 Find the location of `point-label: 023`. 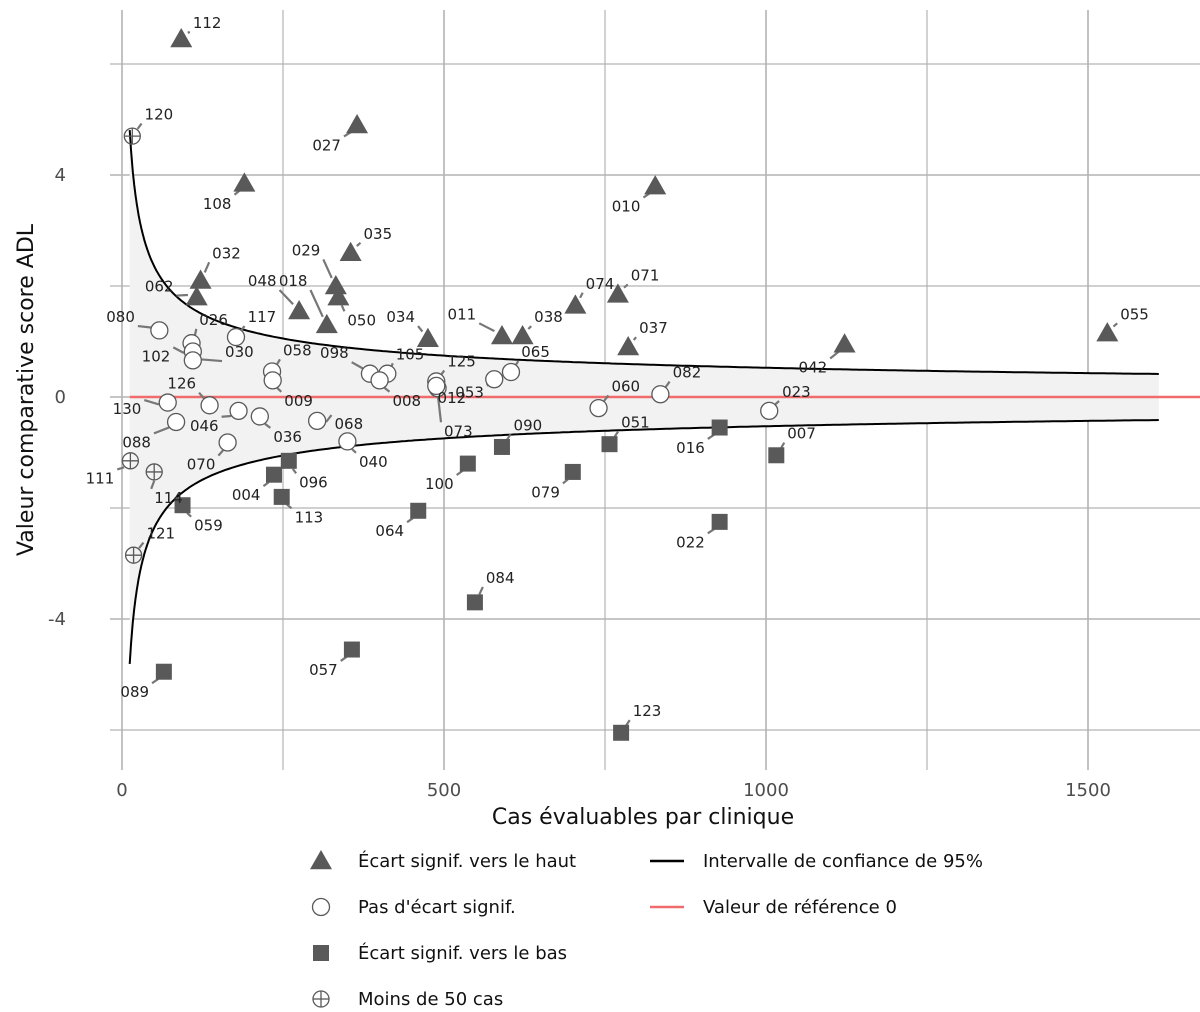

point-label: 023 is located at coordinates (796, 392).